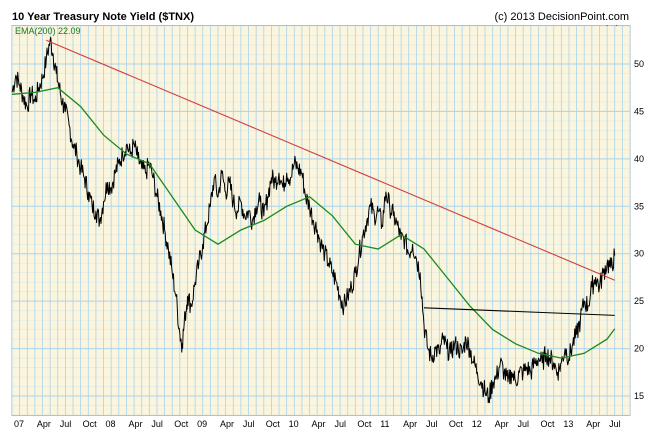 Image resolution: width=670 pixels, height=442 pixels. Describe the element at coordinates (639, 230) in the screenshot. I see `y-axis: 15 20 25 30 35 40 45 50` at that location.